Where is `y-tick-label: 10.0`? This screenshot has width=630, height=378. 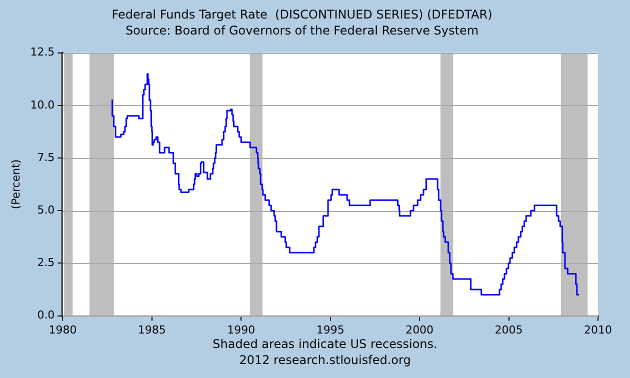
y-tick-label: 10.0 is located at coordinates (42, 105).